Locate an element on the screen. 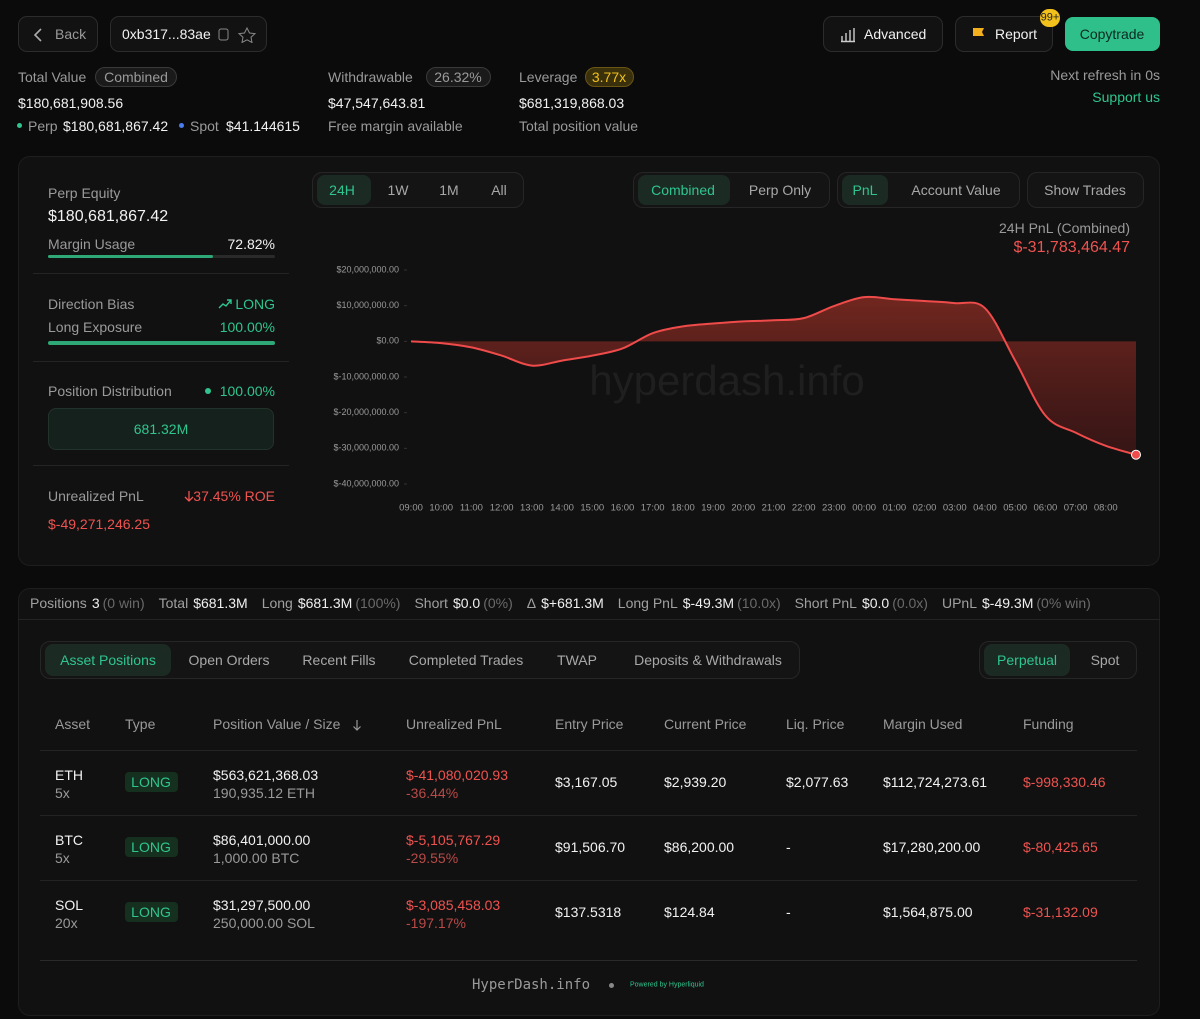 The height and width of the screenshot is (1019, 1200). badge-count: 99+ is located at coordinates (1050, 17).